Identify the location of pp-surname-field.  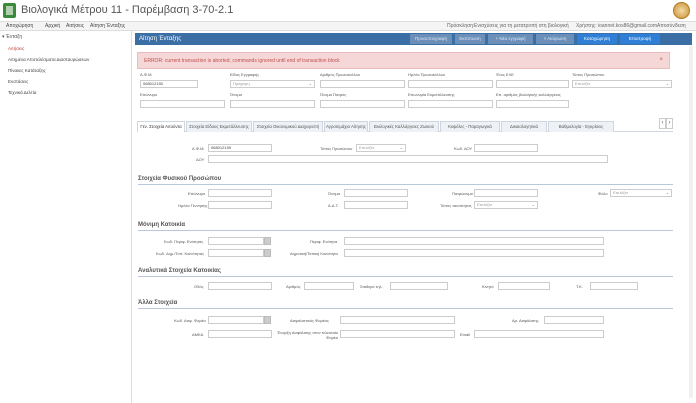
(240, 193).